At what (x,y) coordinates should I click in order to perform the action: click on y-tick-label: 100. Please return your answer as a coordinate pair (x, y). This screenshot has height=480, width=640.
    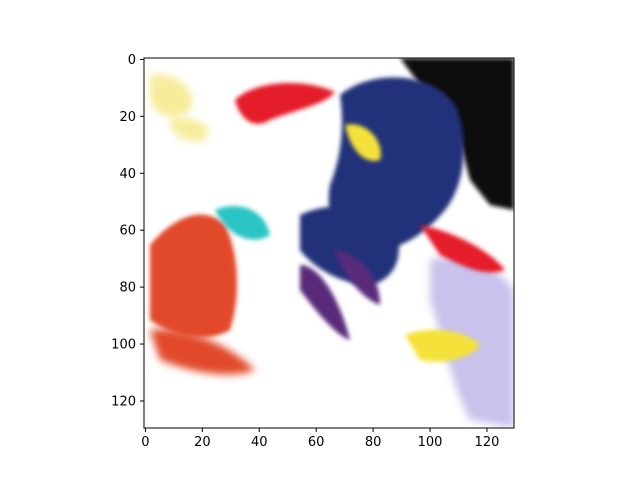
    Looking at the image, I should click on (123, 345).